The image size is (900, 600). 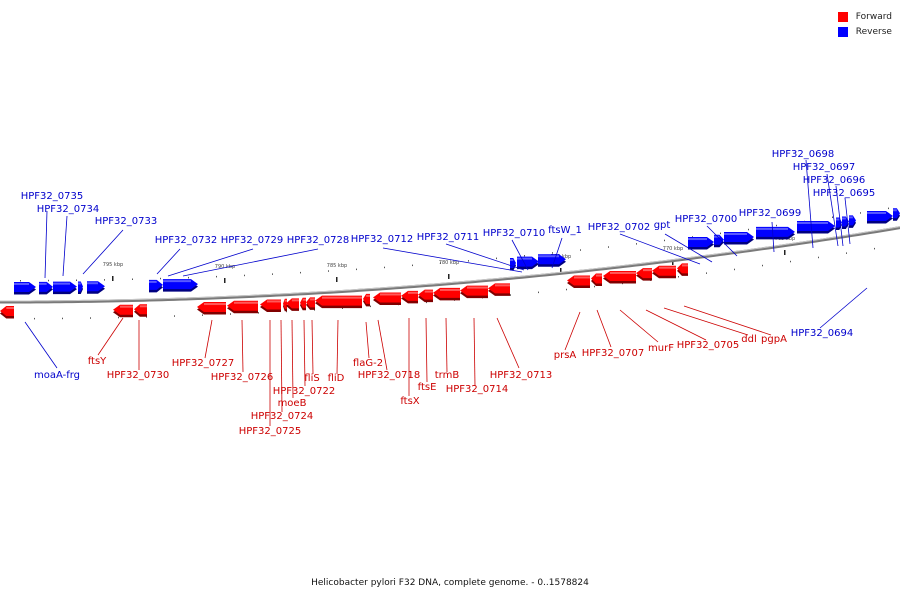 I want to click on reverse-gene-label: HPF32_0712, so click(x=382, y=239).